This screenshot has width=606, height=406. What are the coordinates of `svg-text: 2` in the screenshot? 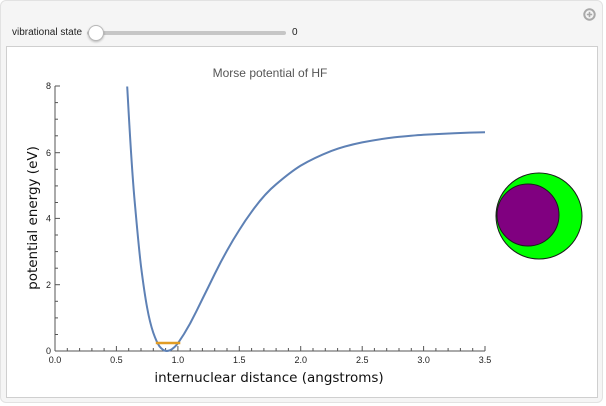 It's located at (48, 285).